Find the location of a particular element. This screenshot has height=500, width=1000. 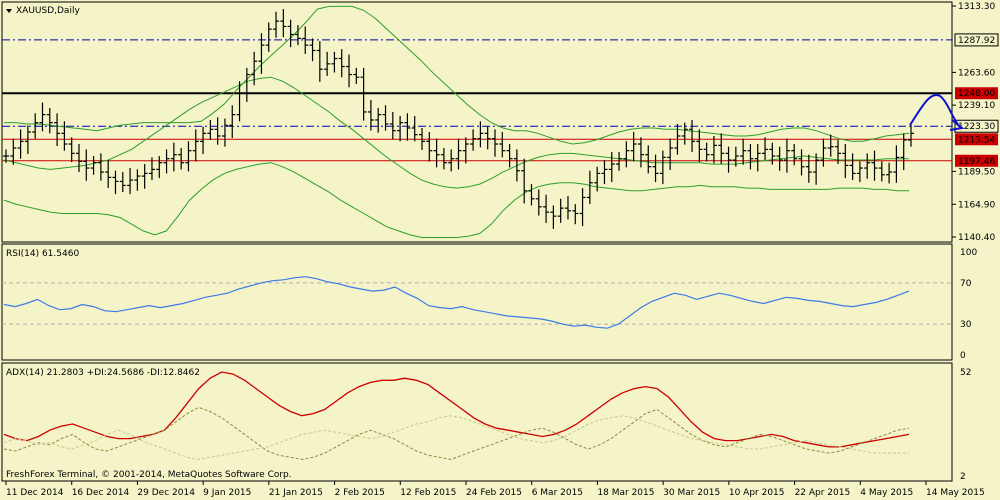

level-tag-label: 1287.92 is located at coordinates (976, 41).